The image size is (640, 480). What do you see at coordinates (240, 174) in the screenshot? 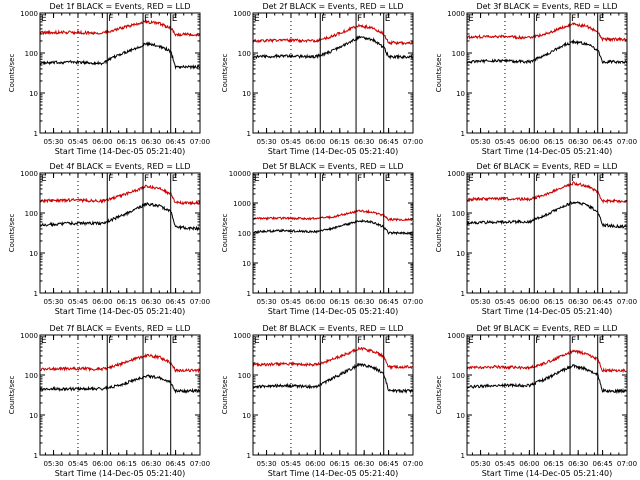
I see `y-tick-label: 10000` at bounding box center [240, 174].